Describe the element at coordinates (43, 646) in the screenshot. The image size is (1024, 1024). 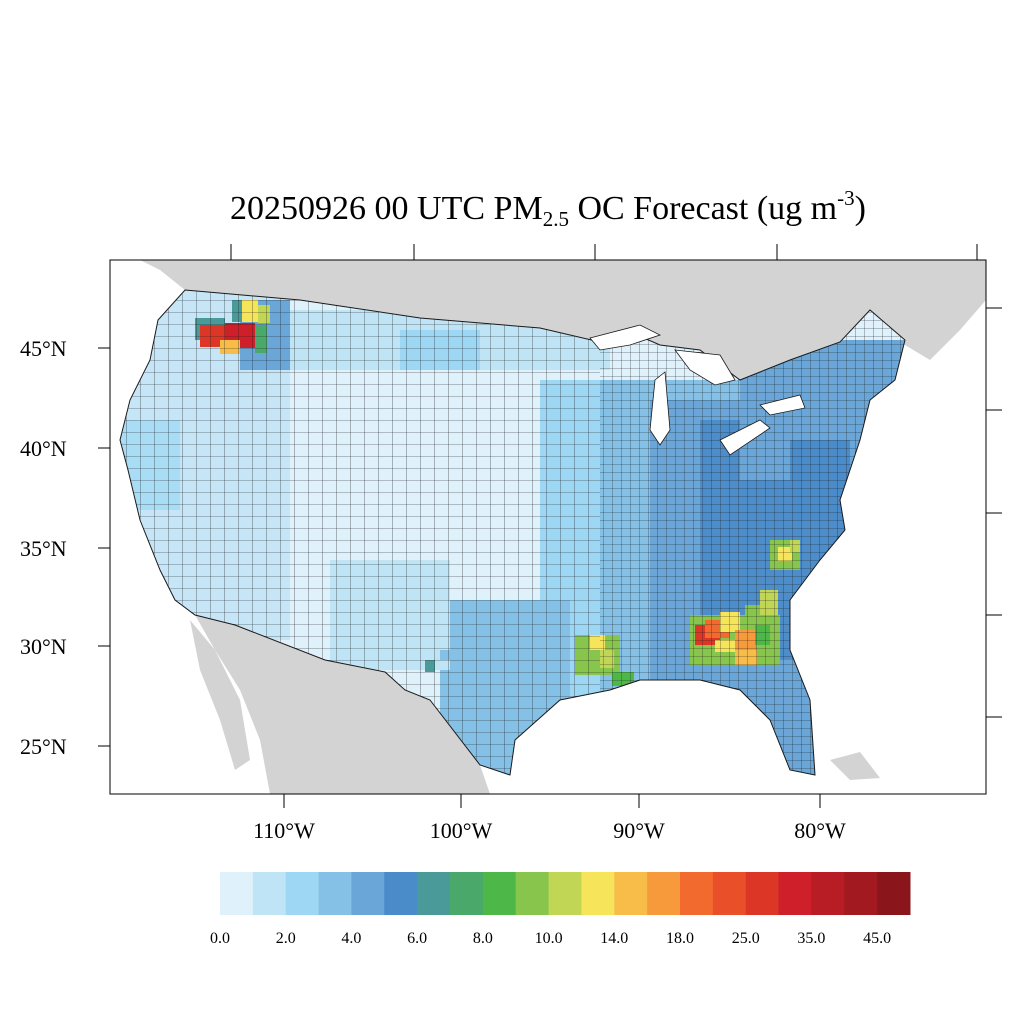
I see `lat-label-30: 30°N` at that location.